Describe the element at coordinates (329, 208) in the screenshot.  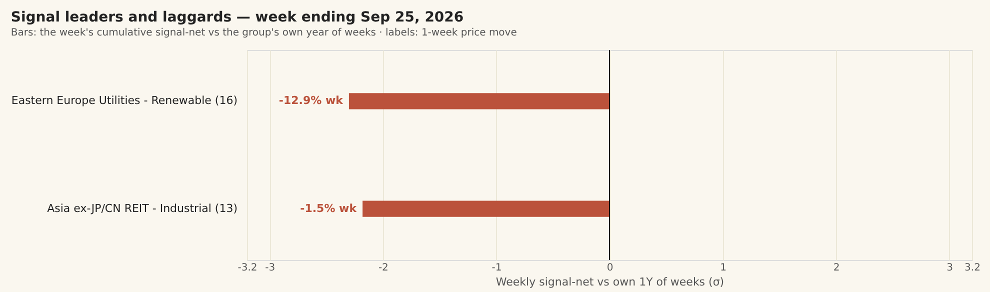
I see `annotation: -1.5% wk` at that location.